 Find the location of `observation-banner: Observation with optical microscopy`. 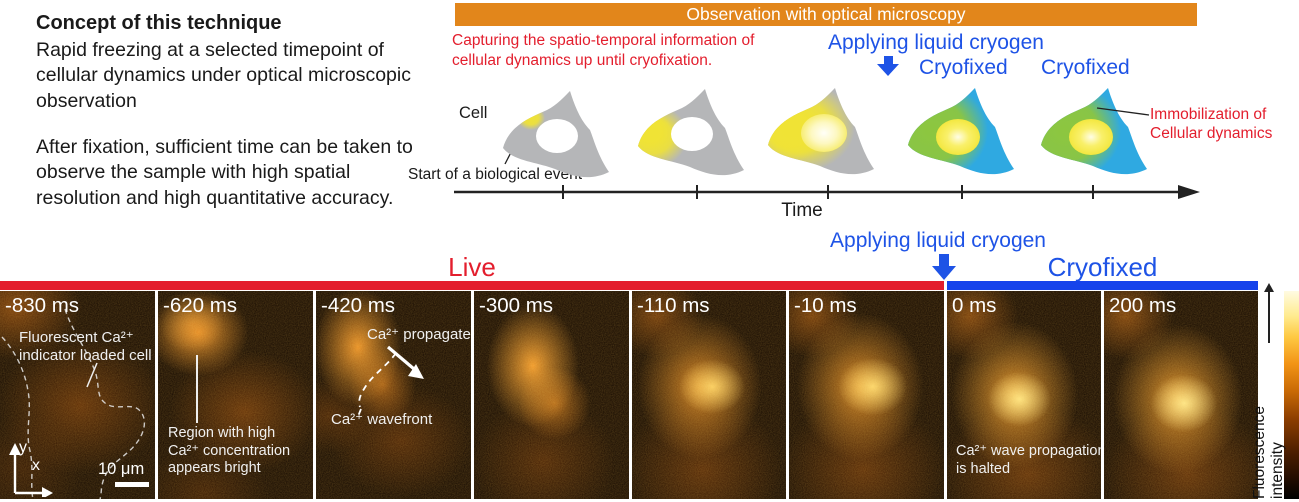

observation-banner: Observation with optical microscopy is located at coordinates (826, 14).